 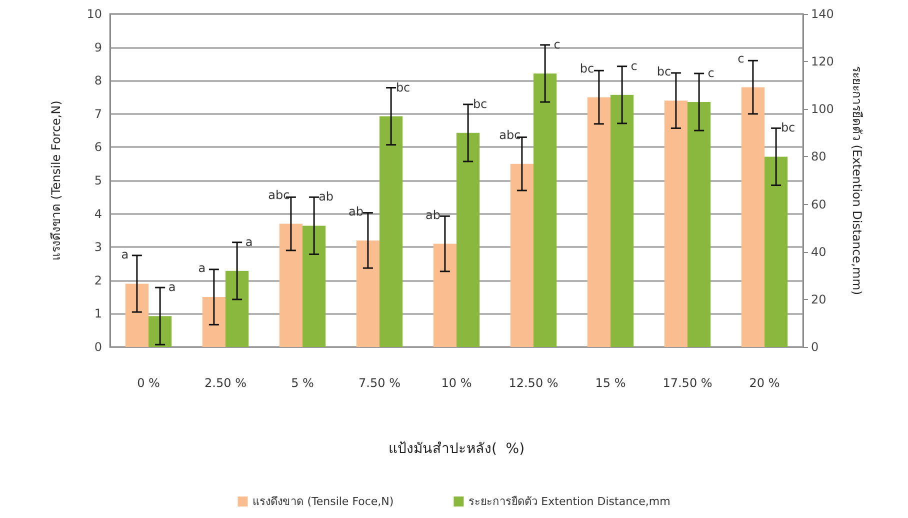 What do you see at coordinates (857, 181) in the screenshot?
I see `y2-axis-title: ระยะการยืดตัว (Extention Distance,mm)` at bounding box center [857, 181].